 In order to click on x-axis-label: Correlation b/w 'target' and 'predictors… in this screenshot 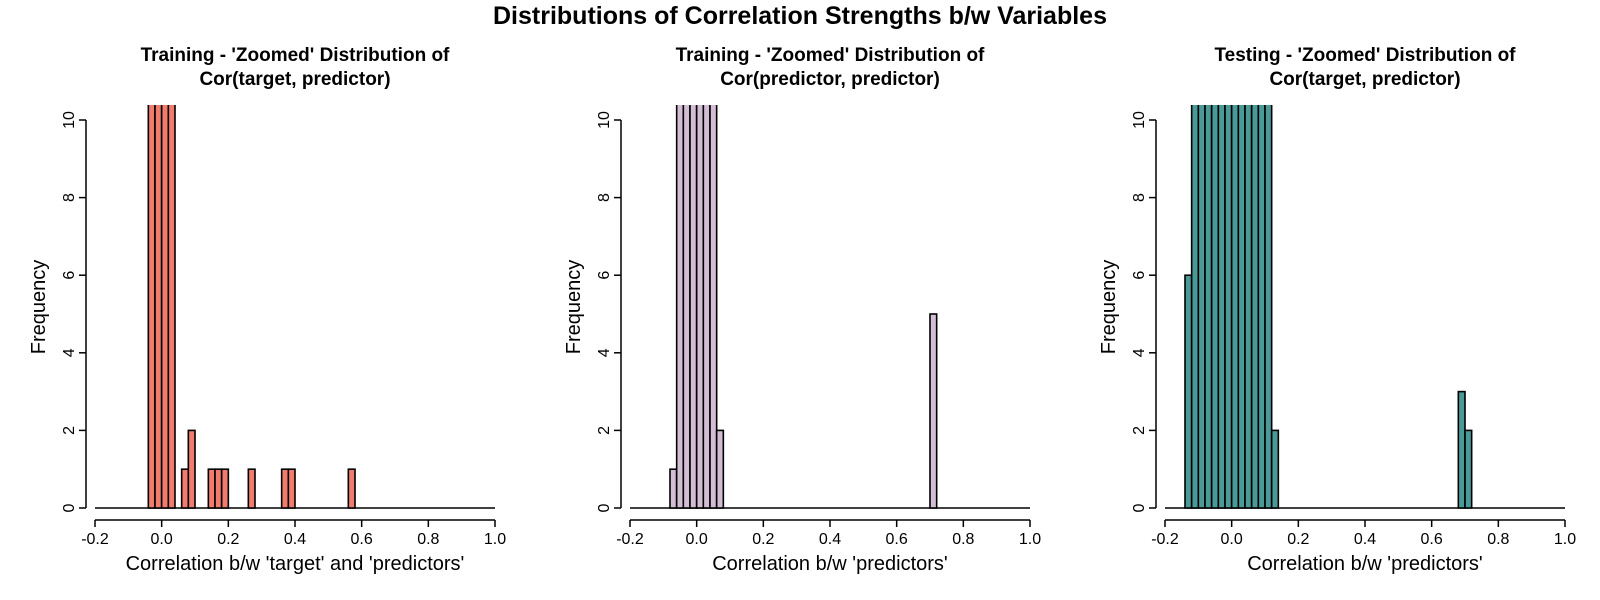, I will do `click(295, 564)`.